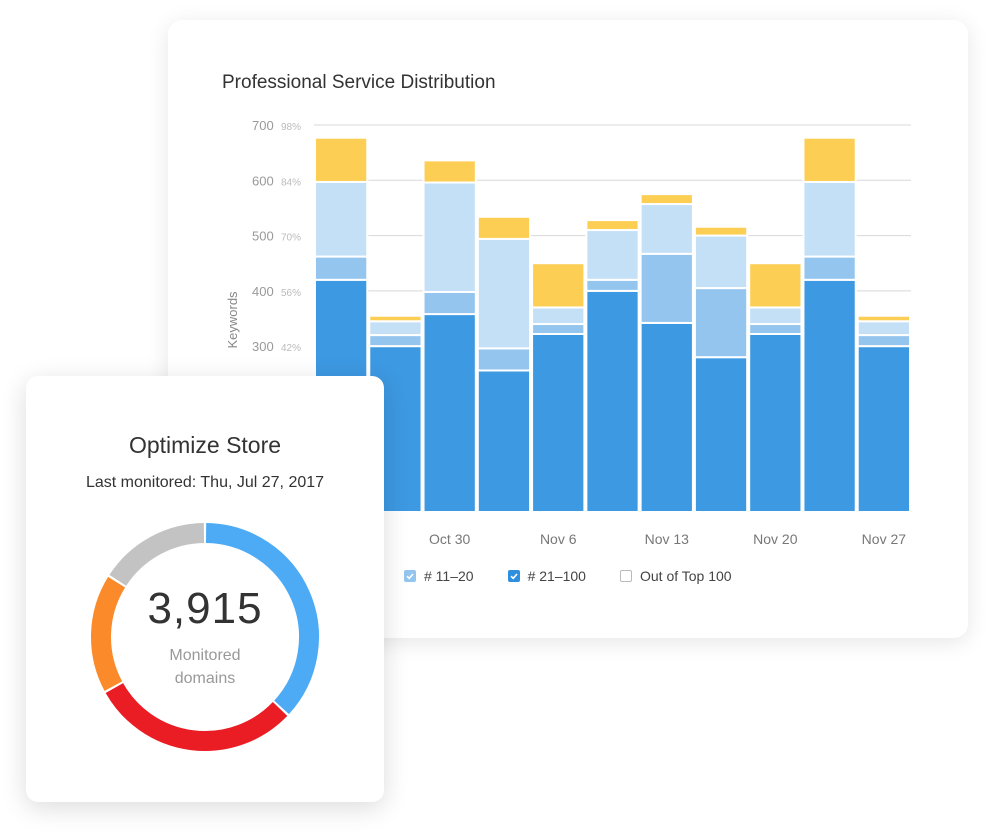 This screenshot has width=1000, height=832. What do you see at coordinates (205, 482) in the screenshot?
I see `last-monitored-text: Last monitored: Thu, Jul 27, 2017` at bounding box center [205, 482].